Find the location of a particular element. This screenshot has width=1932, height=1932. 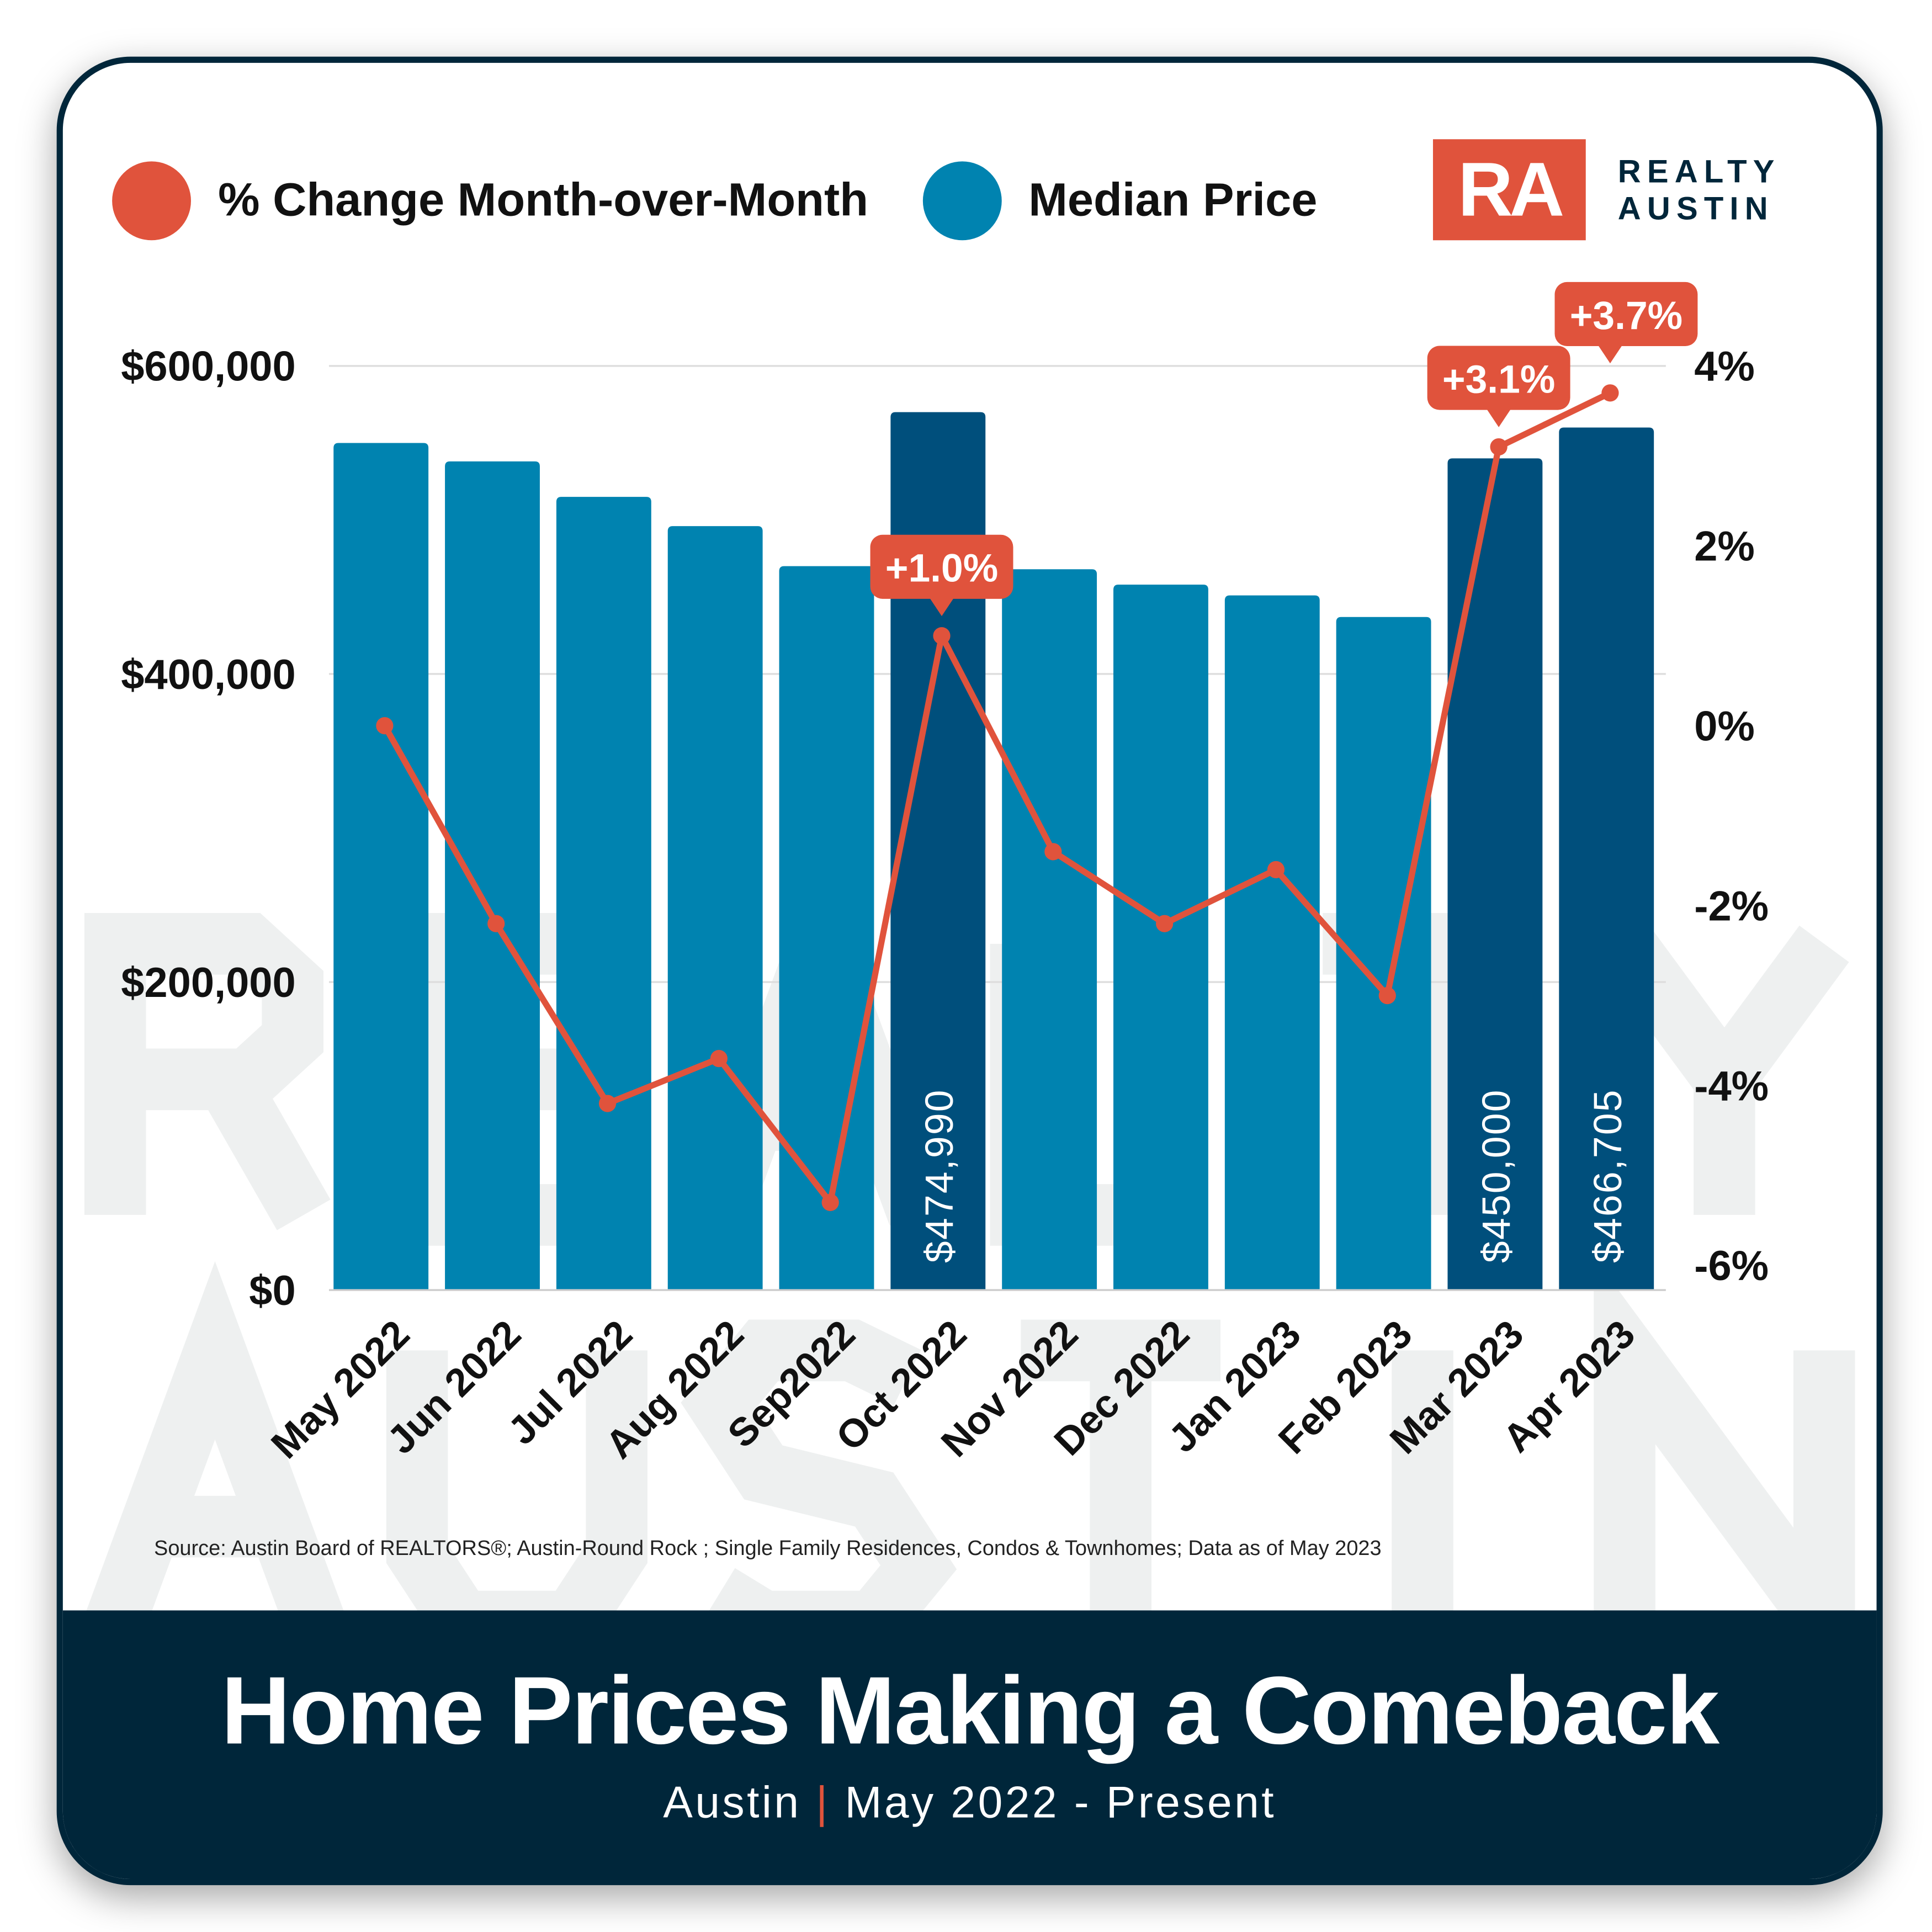

legend-label-price: Median Price is located at coordinates (1173, 200).